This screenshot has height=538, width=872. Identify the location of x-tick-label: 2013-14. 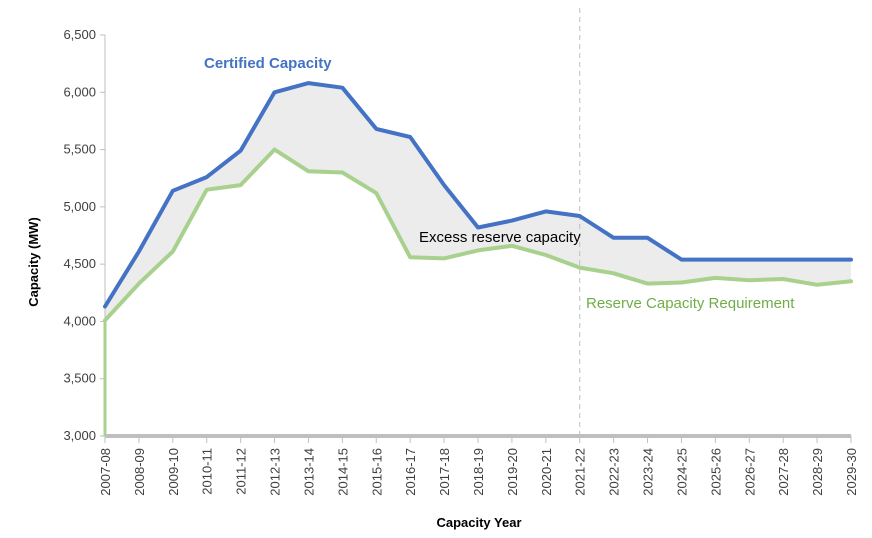
(308, 472).